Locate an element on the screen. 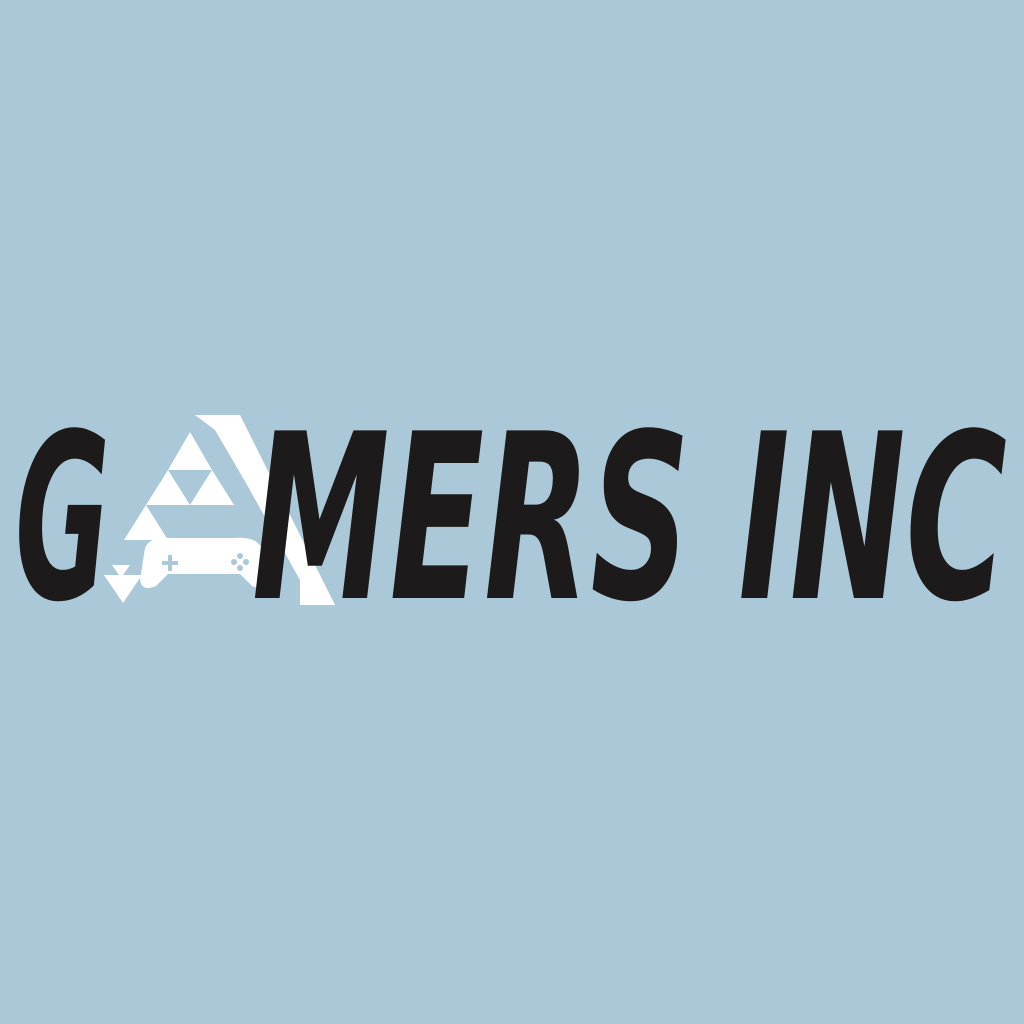 The width and height of the screenshot is (1024, 1024). a-controller-emblem is located at coordinates (219, 510).